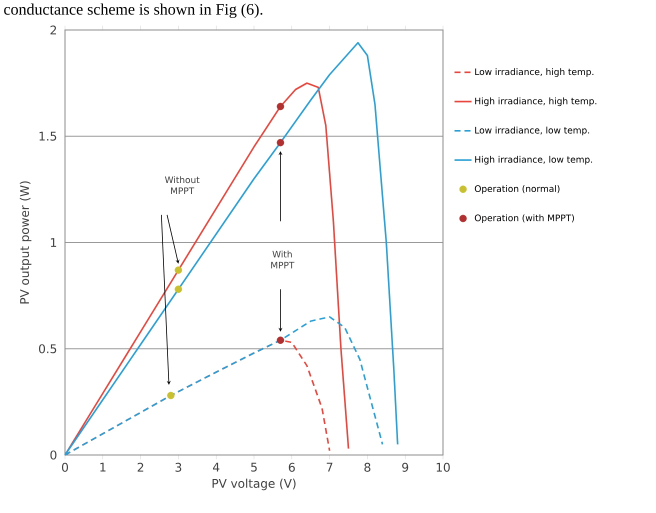 Image resolution: width=656 pixels, height=513 pixels. I want to click on x-tick-label: 1, so click(103, 467).